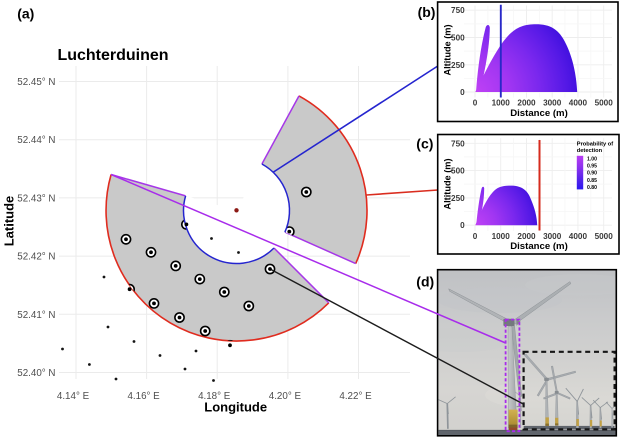 Image resolution: width=621 pixels, height=440 pixels. What do you see at coordinates (143, 396) in the screenshot?
I see `svg-text: 4.16° E` at bounding box center [143, 396].